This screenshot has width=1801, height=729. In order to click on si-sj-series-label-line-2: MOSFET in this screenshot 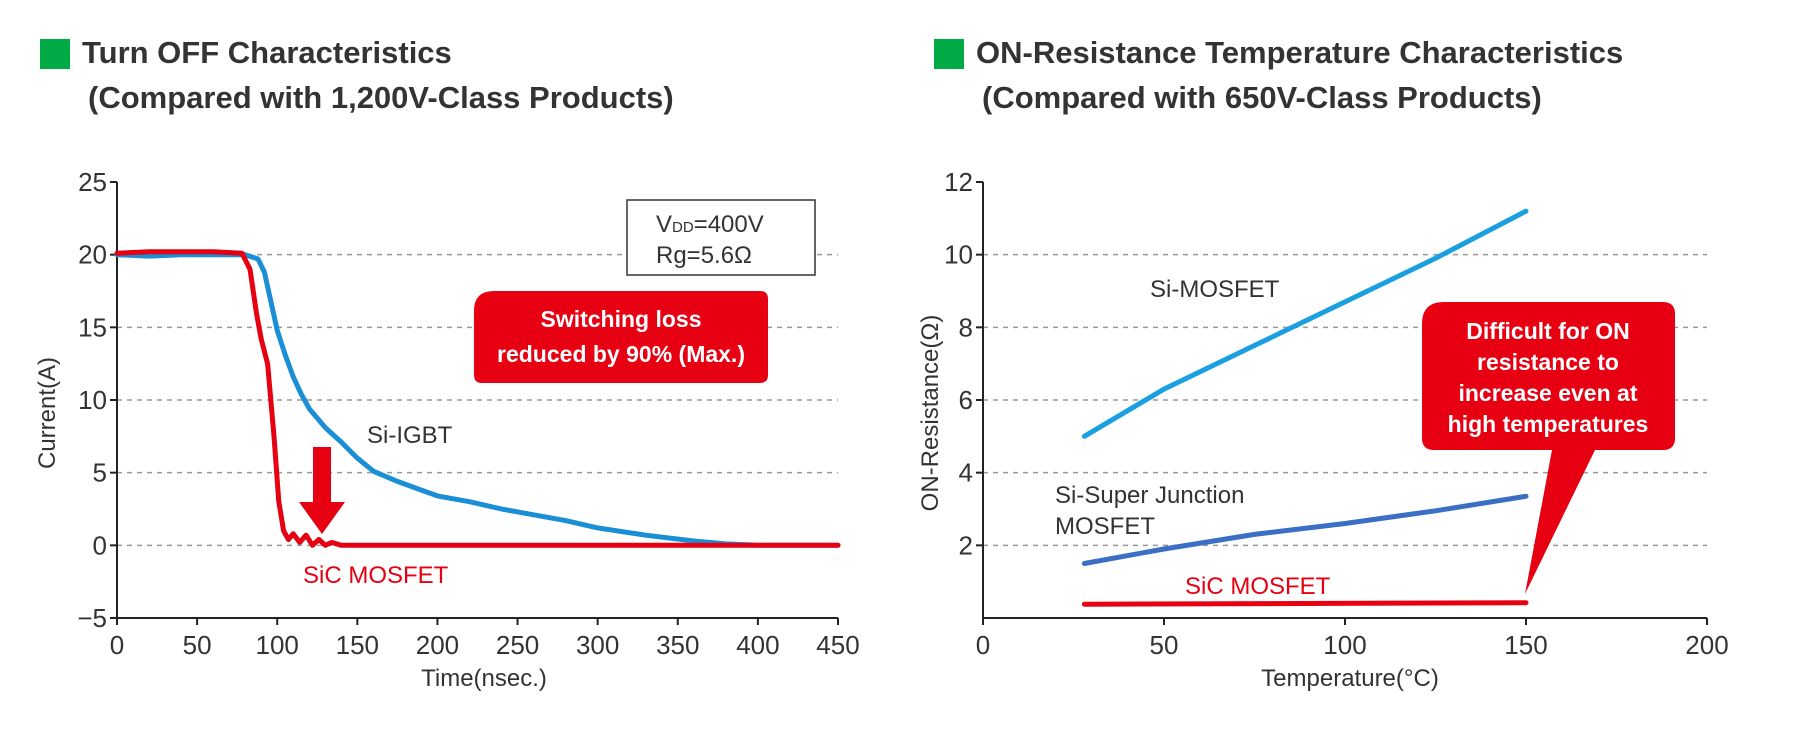, I will do `click(1105, 526)`.